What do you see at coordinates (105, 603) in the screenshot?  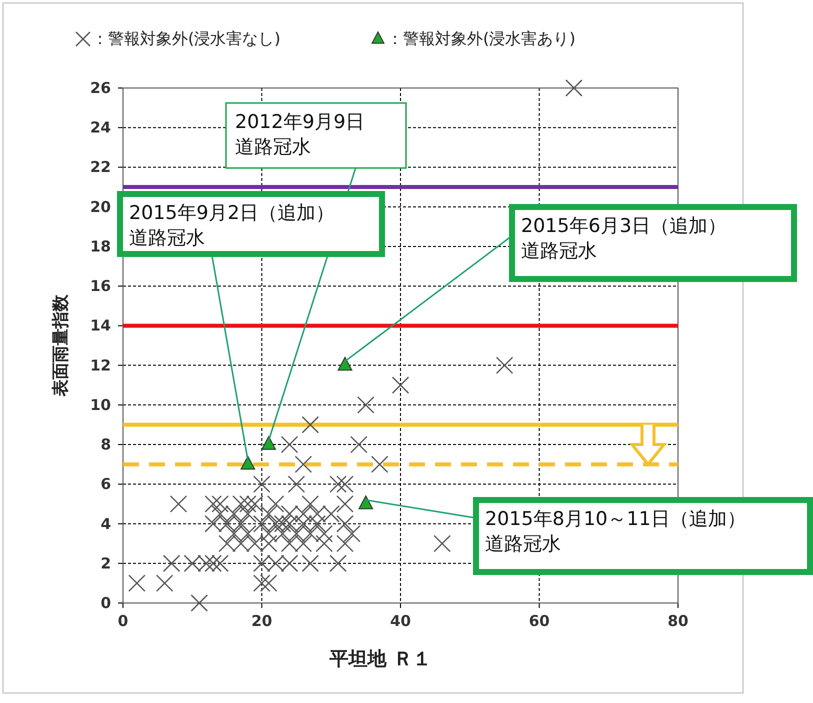 I see `y-tick-label: 0` at bounding box center [105, 603].